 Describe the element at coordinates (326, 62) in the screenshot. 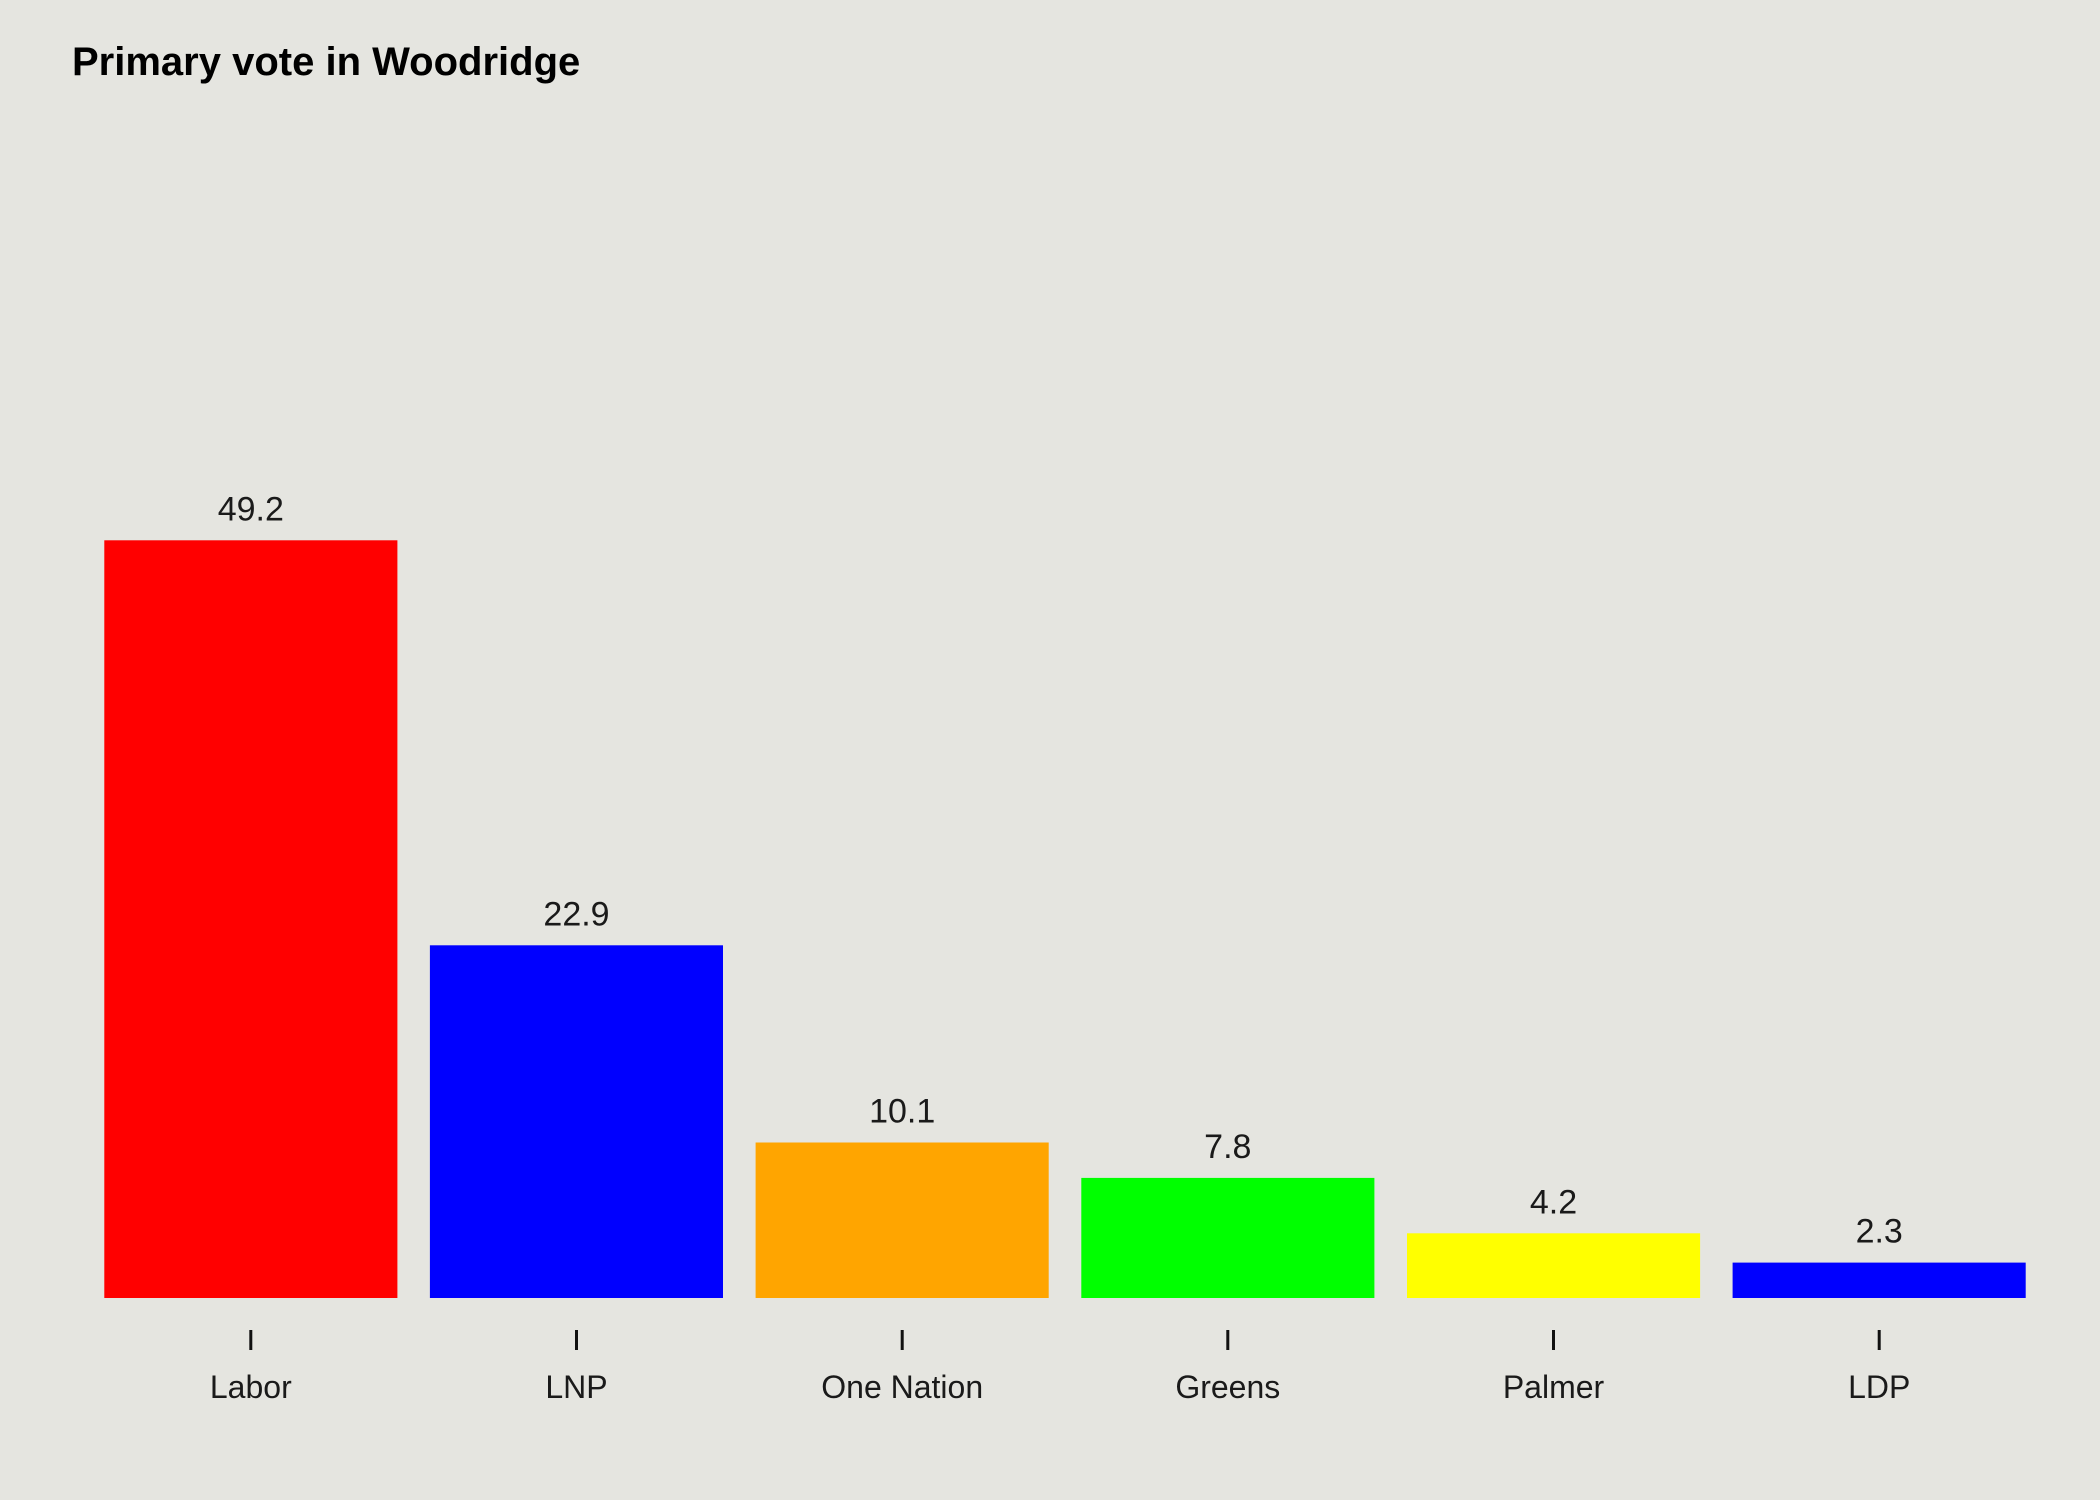

I see `chart-title: Primary vote in Woodridge` at that location.